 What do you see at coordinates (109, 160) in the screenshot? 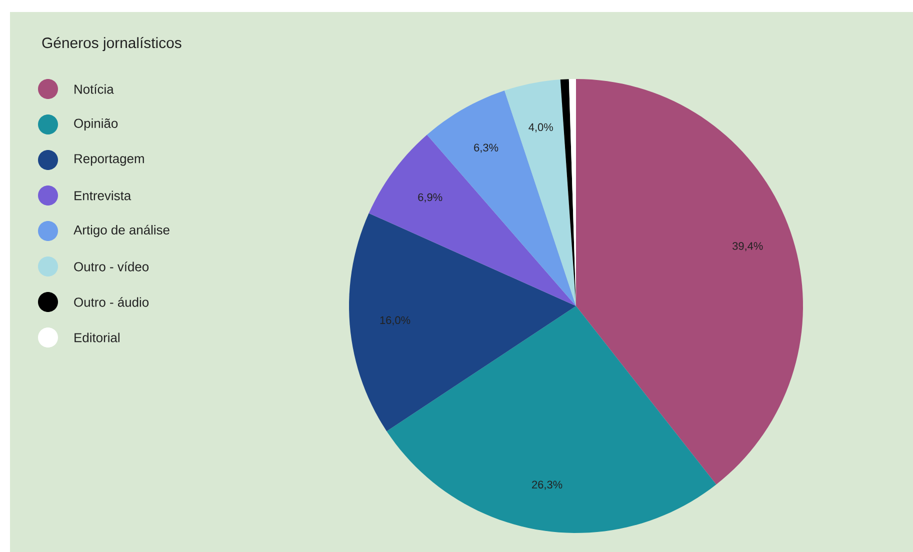
I see `legend-label: Reportagem` at bounding box center [109, 160].